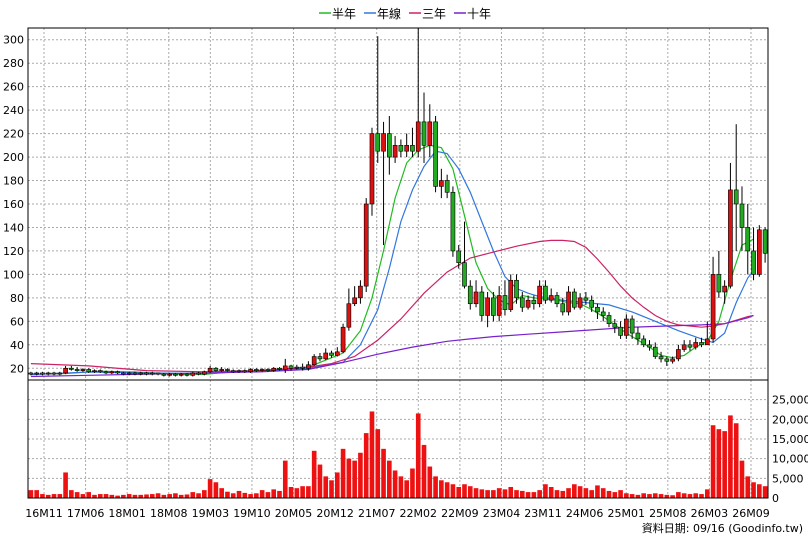 The height and width of the screenshot is (544, 808). I want to click on price-tick-label: 160, so click(13, 204).